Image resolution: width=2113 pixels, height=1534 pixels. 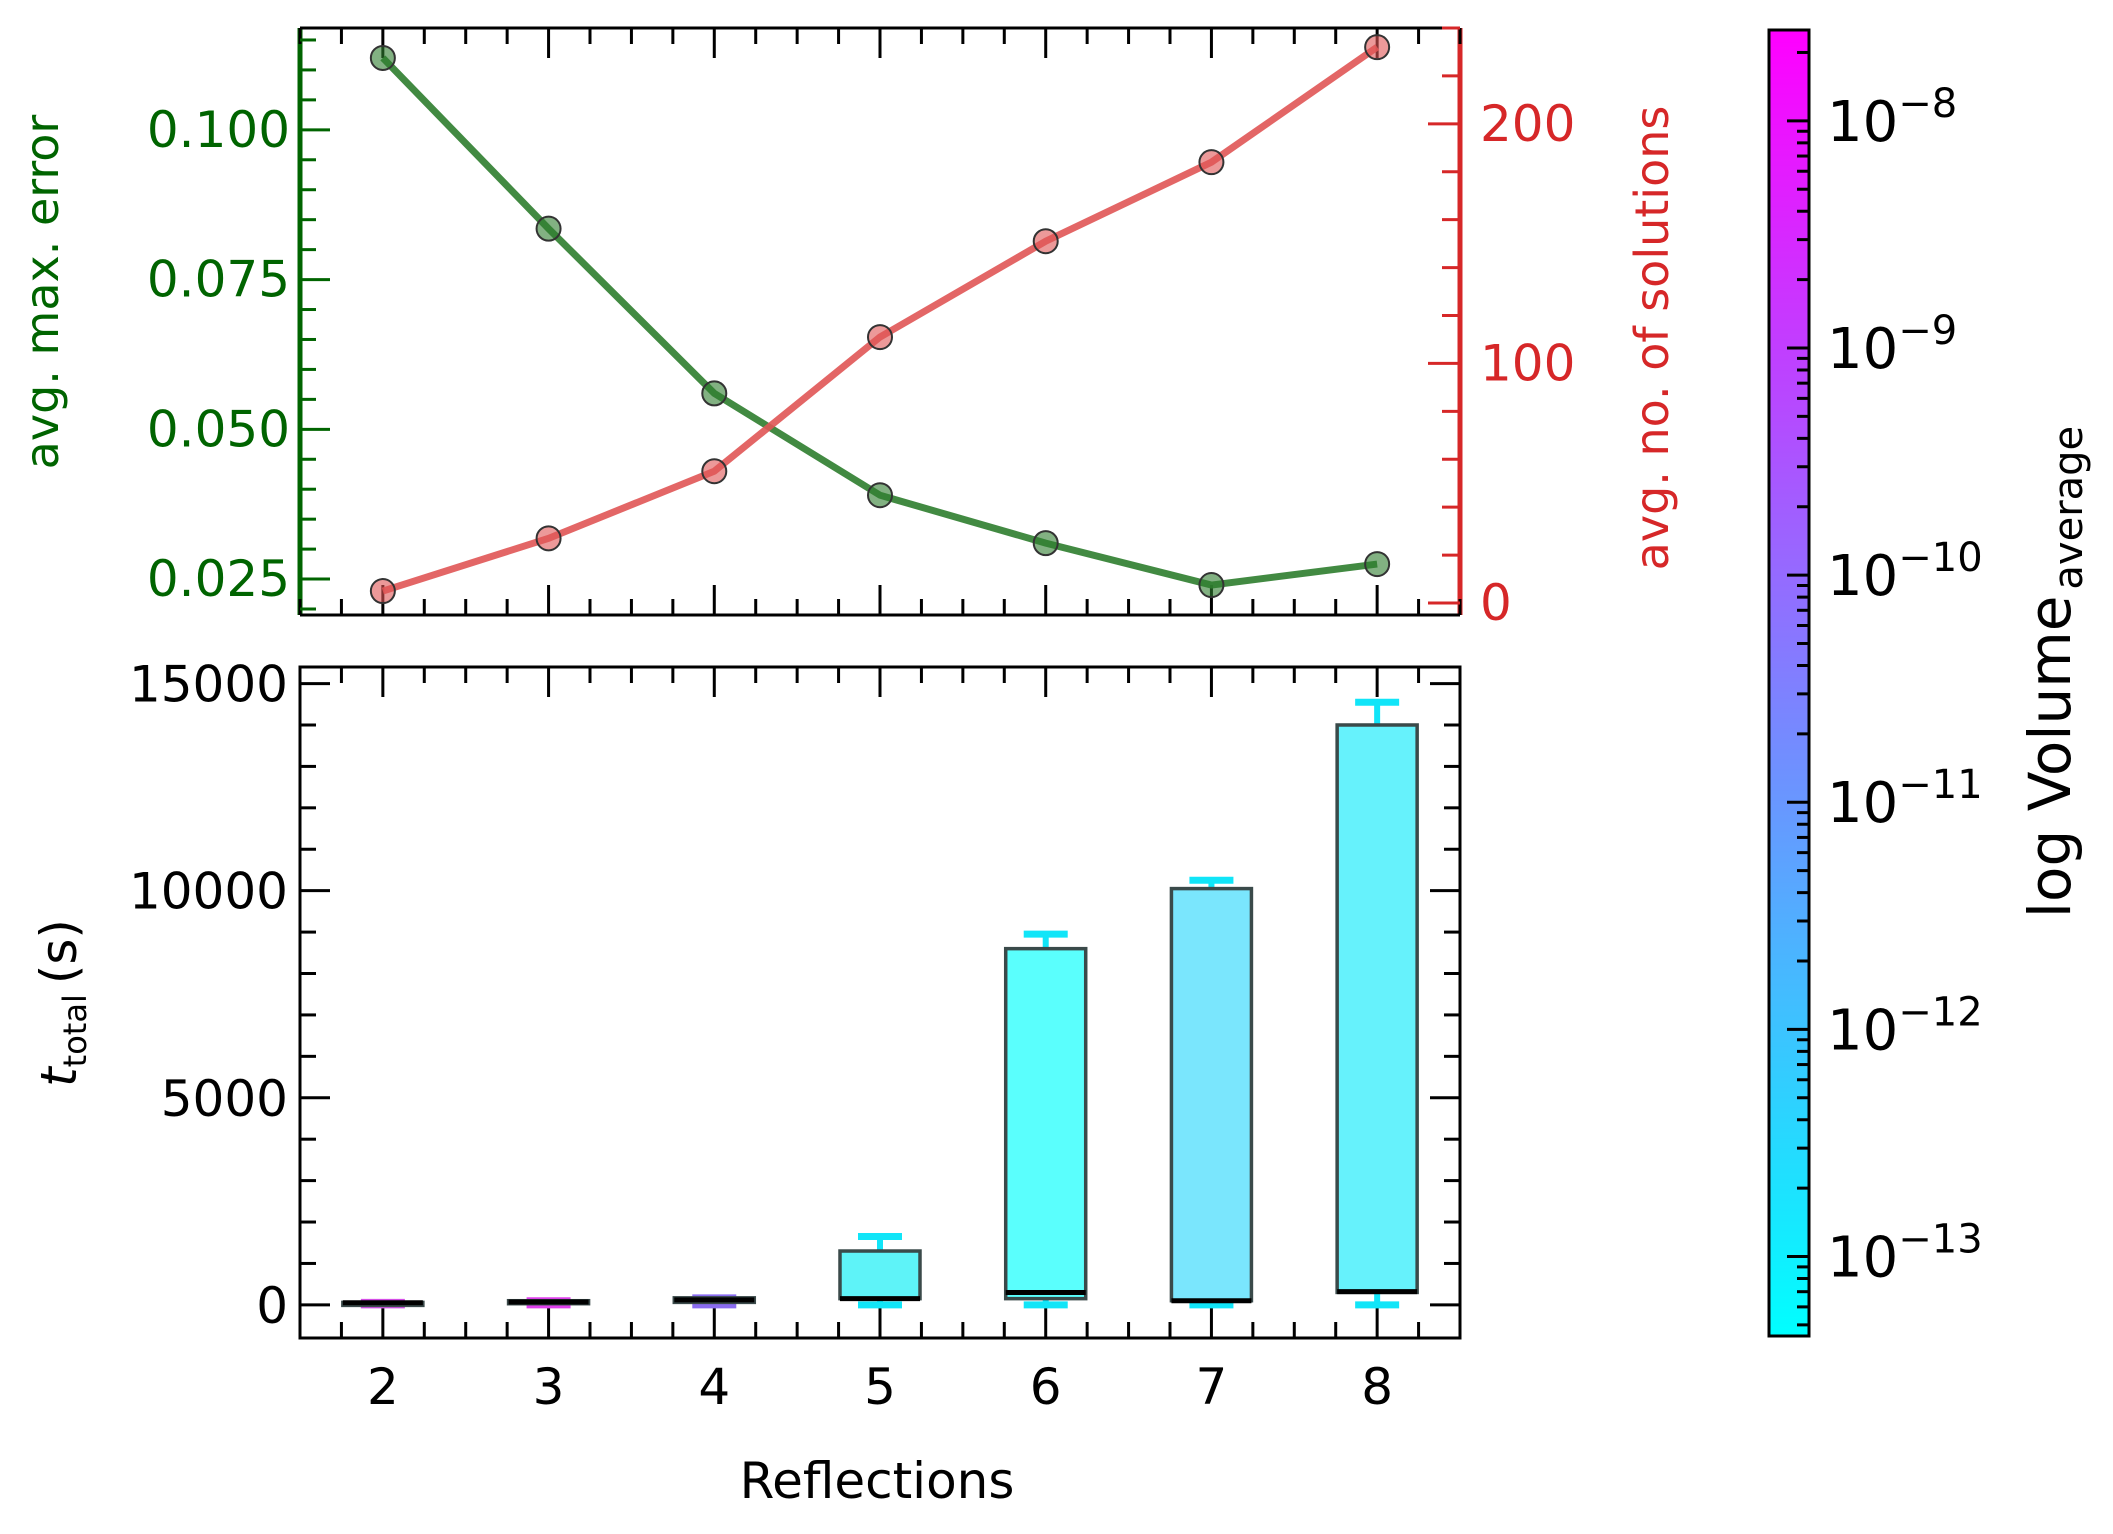 What do you see at coordinates (1905, 1254) in the screenshot?
I see `colorbar-tick-label: 10⁻¹³` at bounding box center [1905, 1254].